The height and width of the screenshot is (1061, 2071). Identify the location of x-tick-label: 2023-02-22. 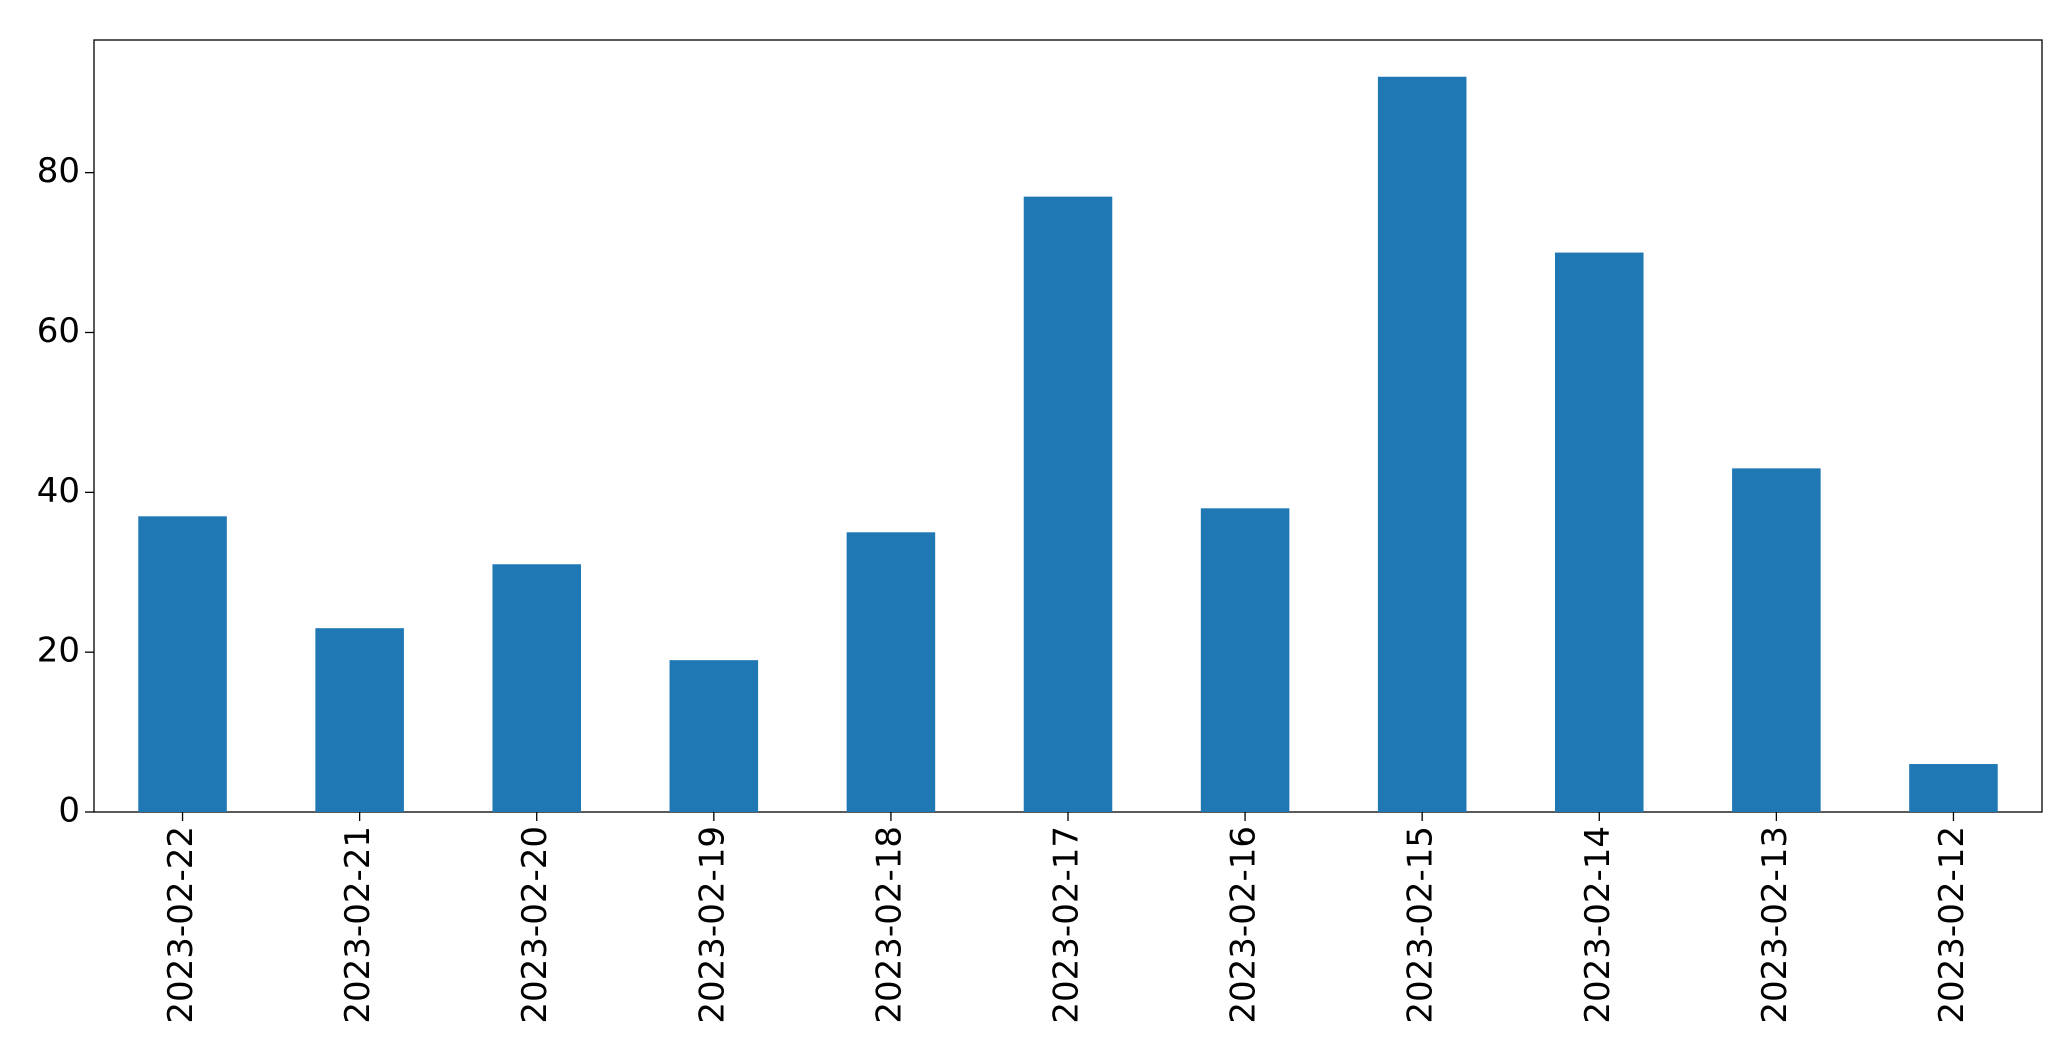
(181, 925).